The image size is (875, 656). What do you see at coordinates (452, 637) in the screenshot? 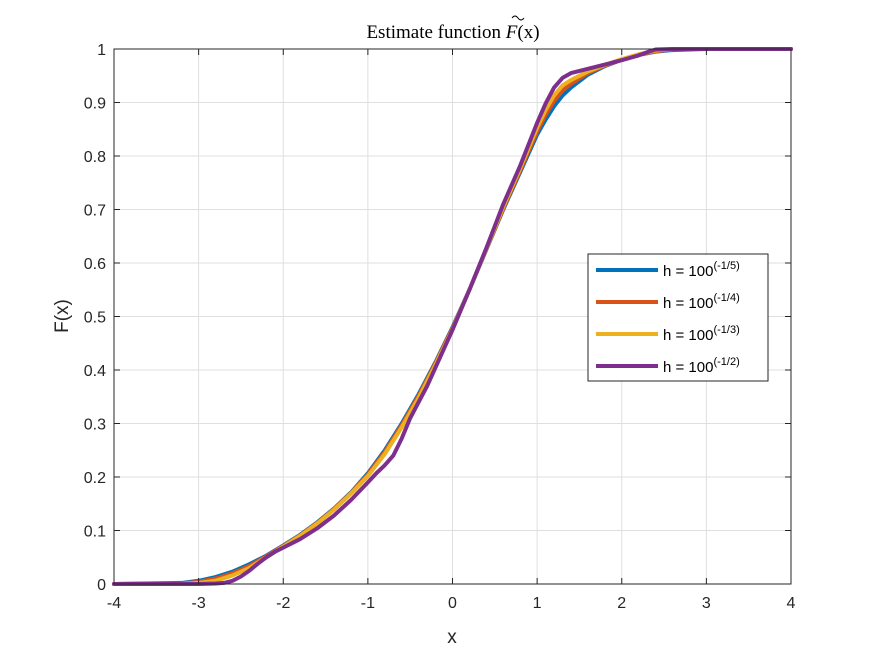
I see `x-axis-label: x` at bounding box center [452, 637].